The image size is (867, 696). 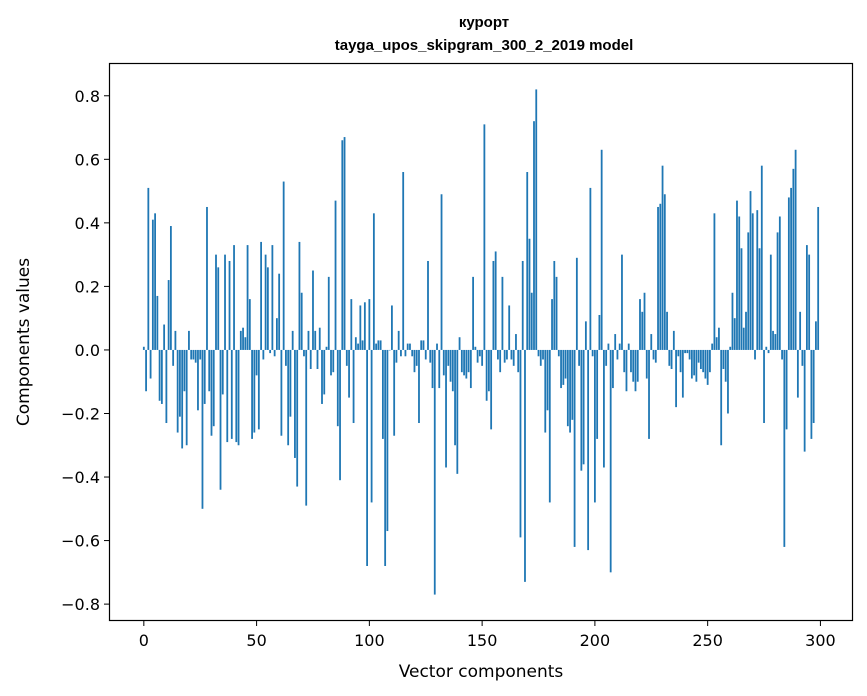 I want to click on x-tick-label-4: 200, so click(x=595, y=640).